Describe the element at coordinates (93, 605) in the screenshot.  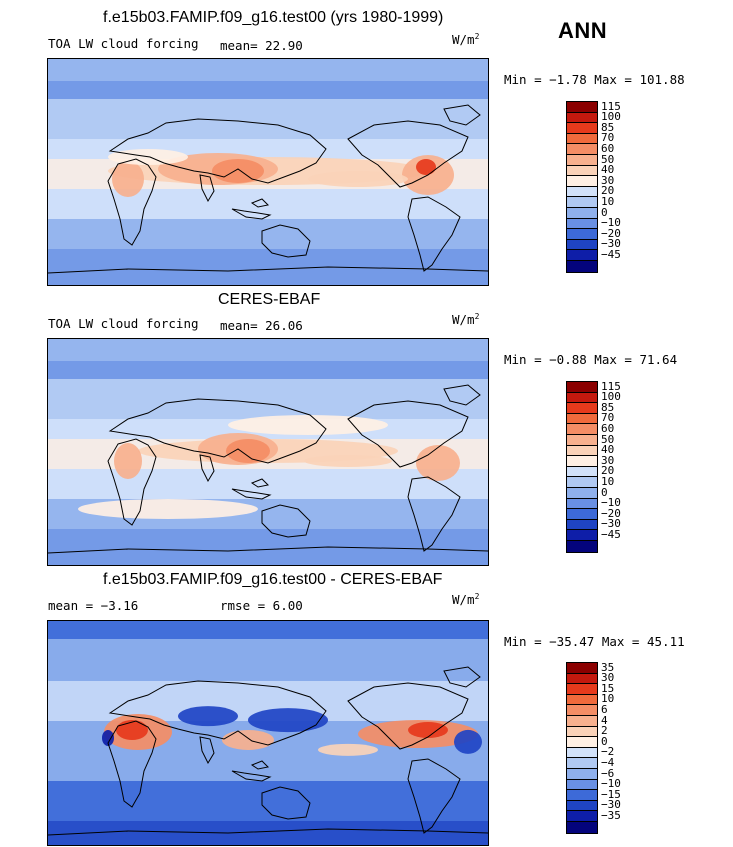
I see `mean-label: mean = −3.16` at that location.